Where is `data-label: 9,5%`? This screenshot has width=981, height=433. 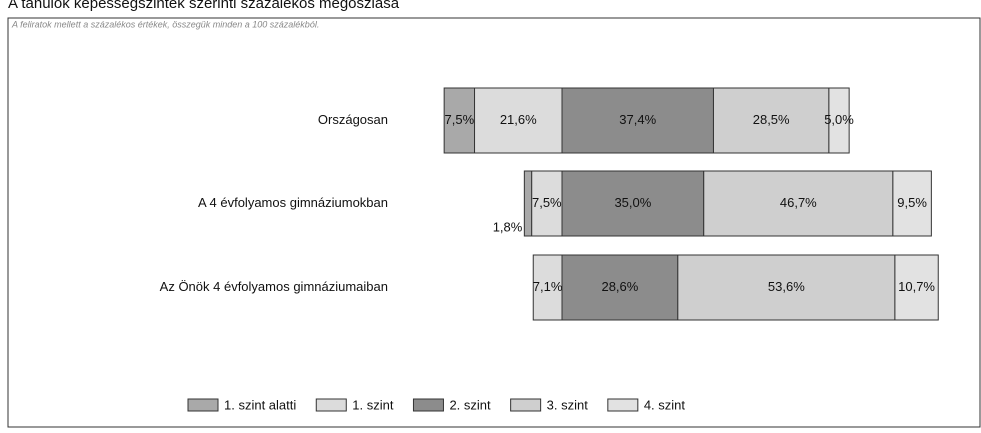 data-label: 9,5% is located at coordinates (912, 202).